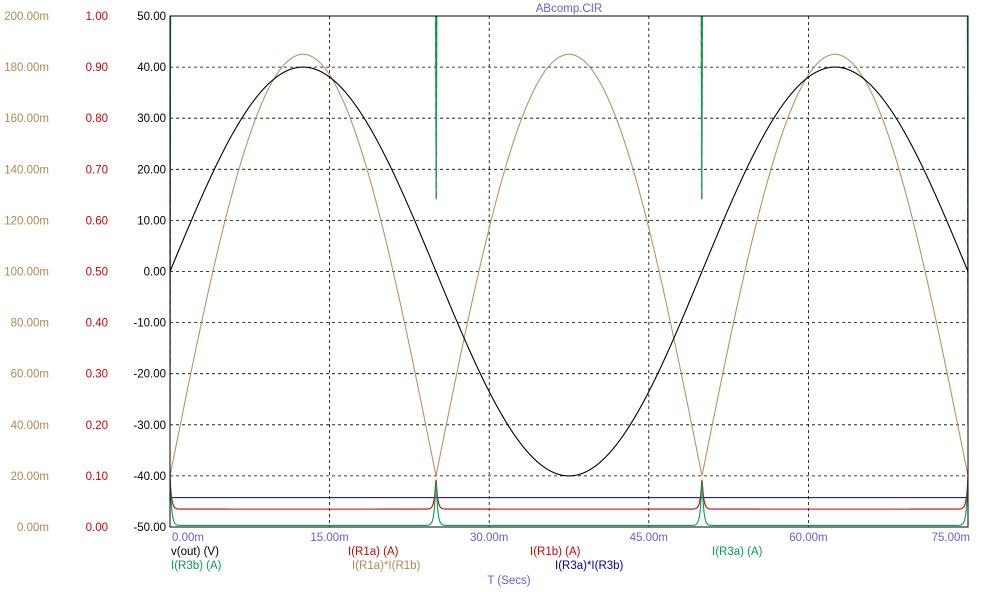 The width and height of the screenshot is (991, 592). Describe the element at coordinates (149, 324) in the screenshot. I see `voltage-tick-label: -10.00` at that location.